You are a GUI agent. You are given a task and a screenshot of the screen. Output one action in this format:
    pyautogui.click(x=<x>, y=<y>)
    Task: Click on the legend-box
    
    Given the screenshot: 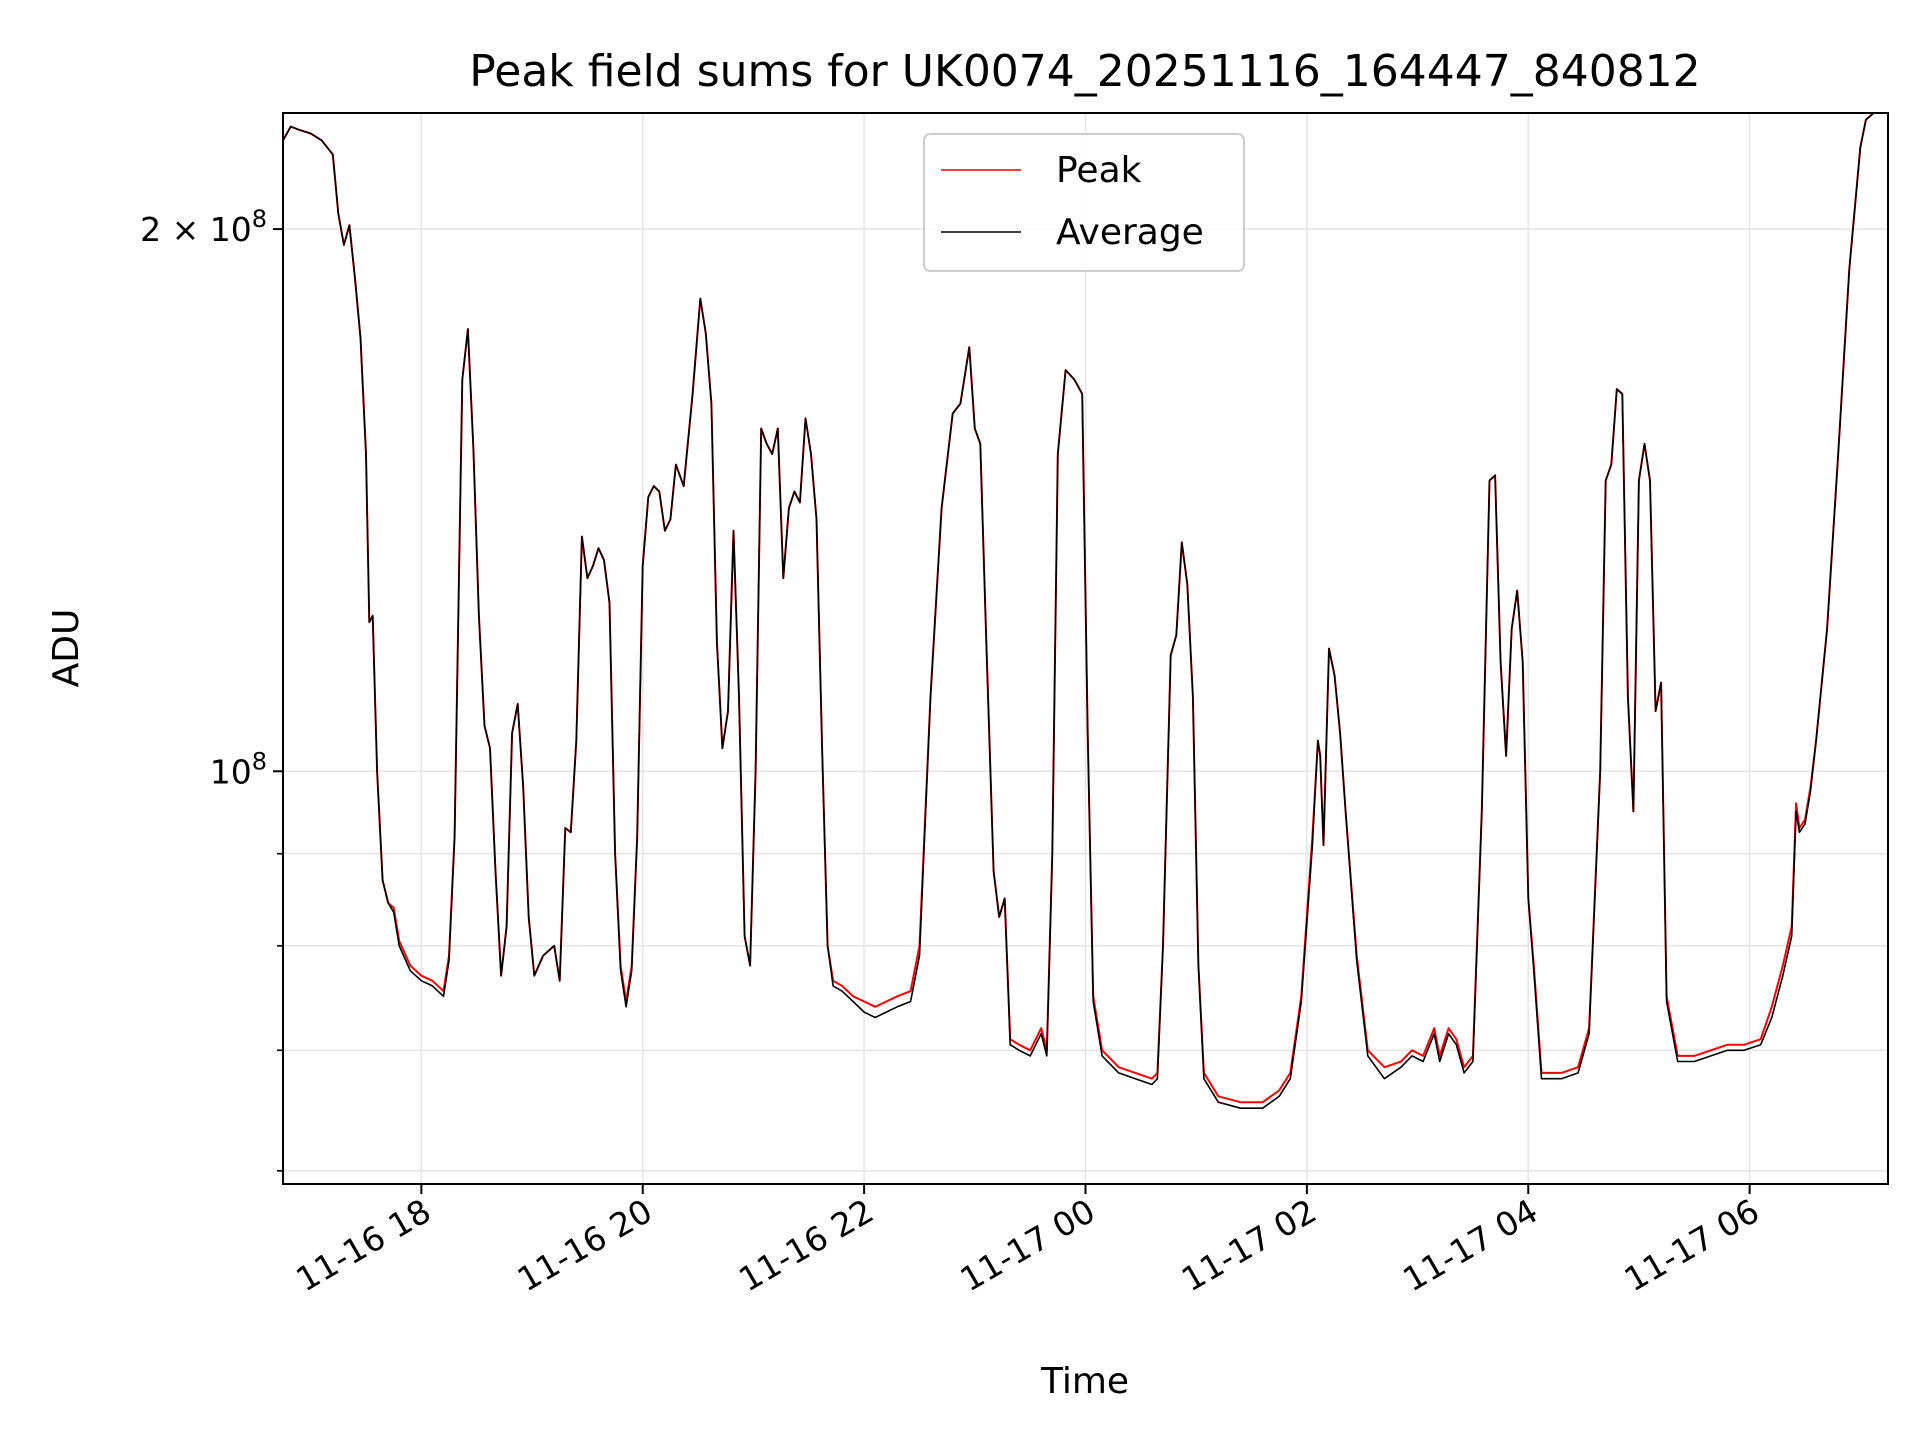 What is the action you would take?
    pyautogui.click(x=1084, y=202)
    